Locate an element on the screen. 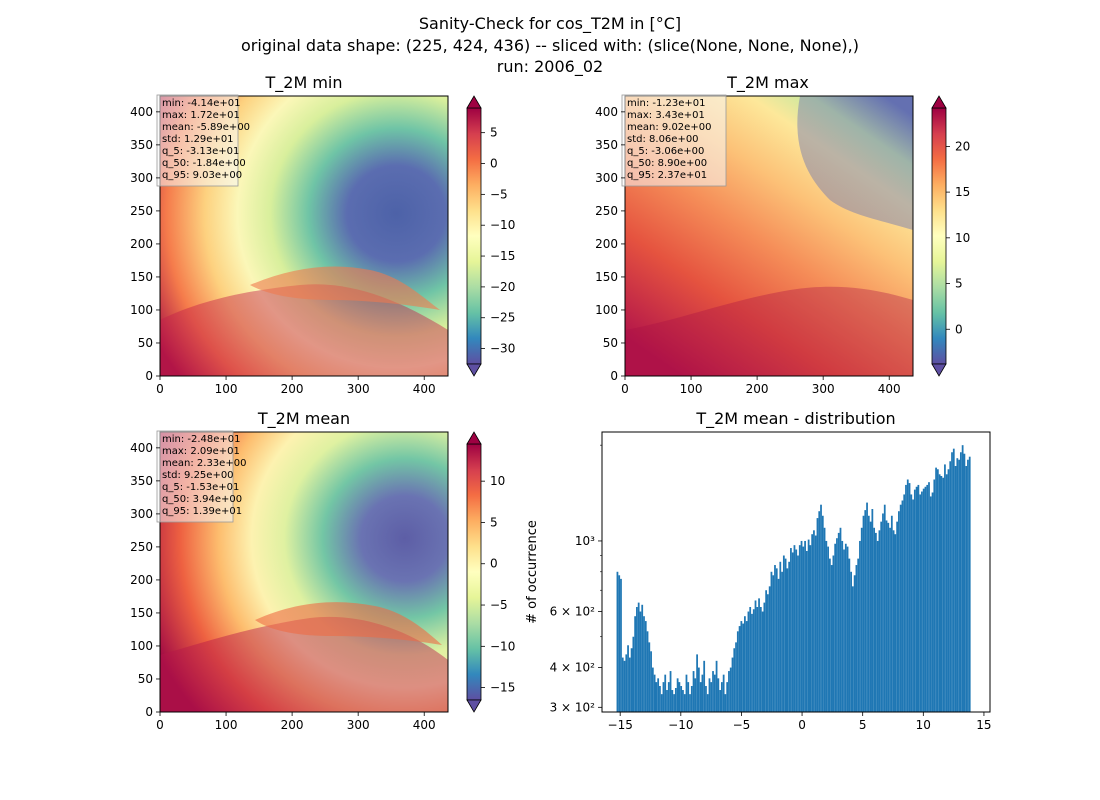  stats-box-background is located at coordinates (195, 476).